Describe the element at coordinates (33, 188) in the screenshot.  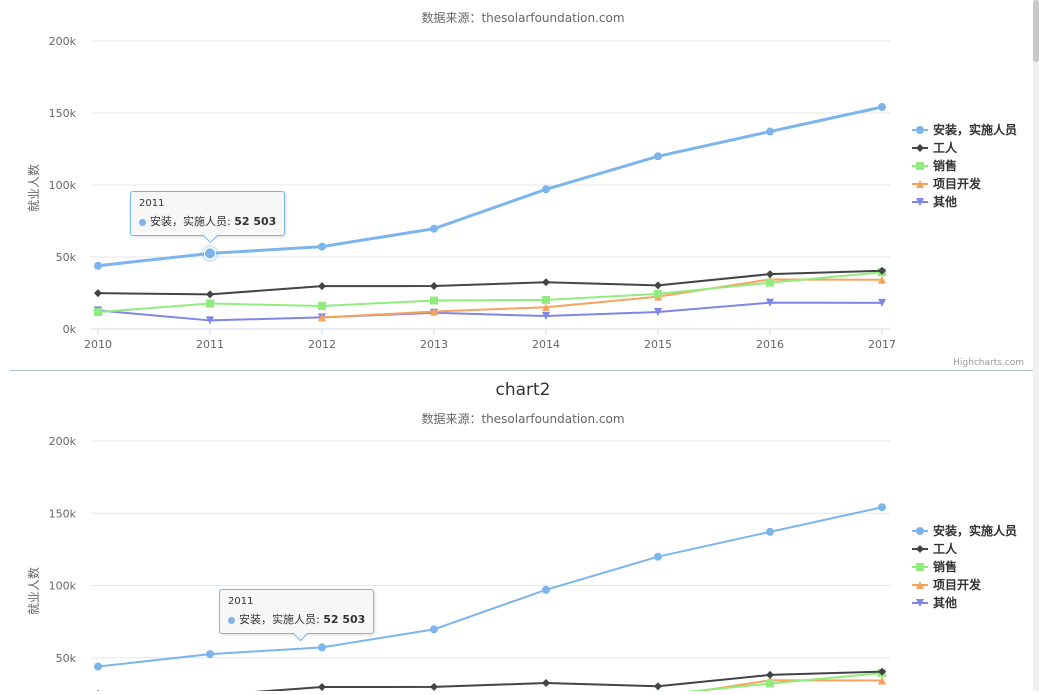
I see `chart-1-ylabel: 就业人数` at that location.